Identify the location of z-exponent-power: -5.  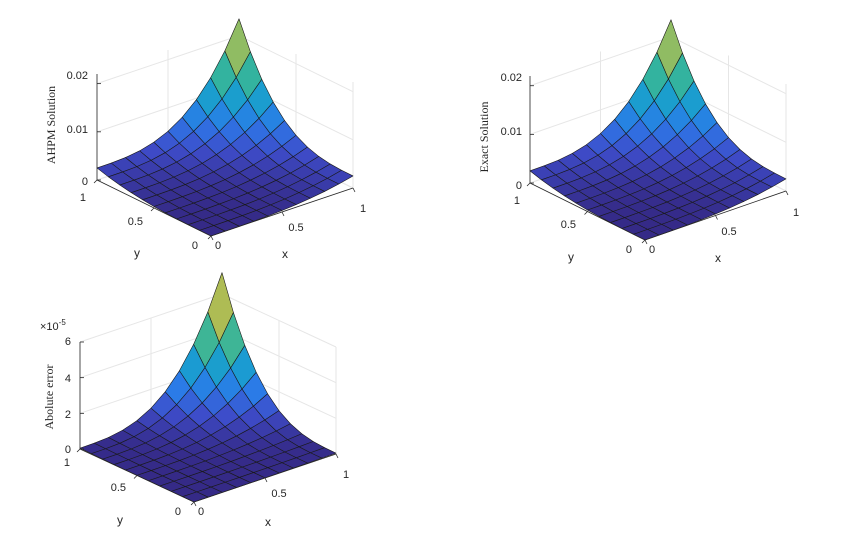
(63, 322).